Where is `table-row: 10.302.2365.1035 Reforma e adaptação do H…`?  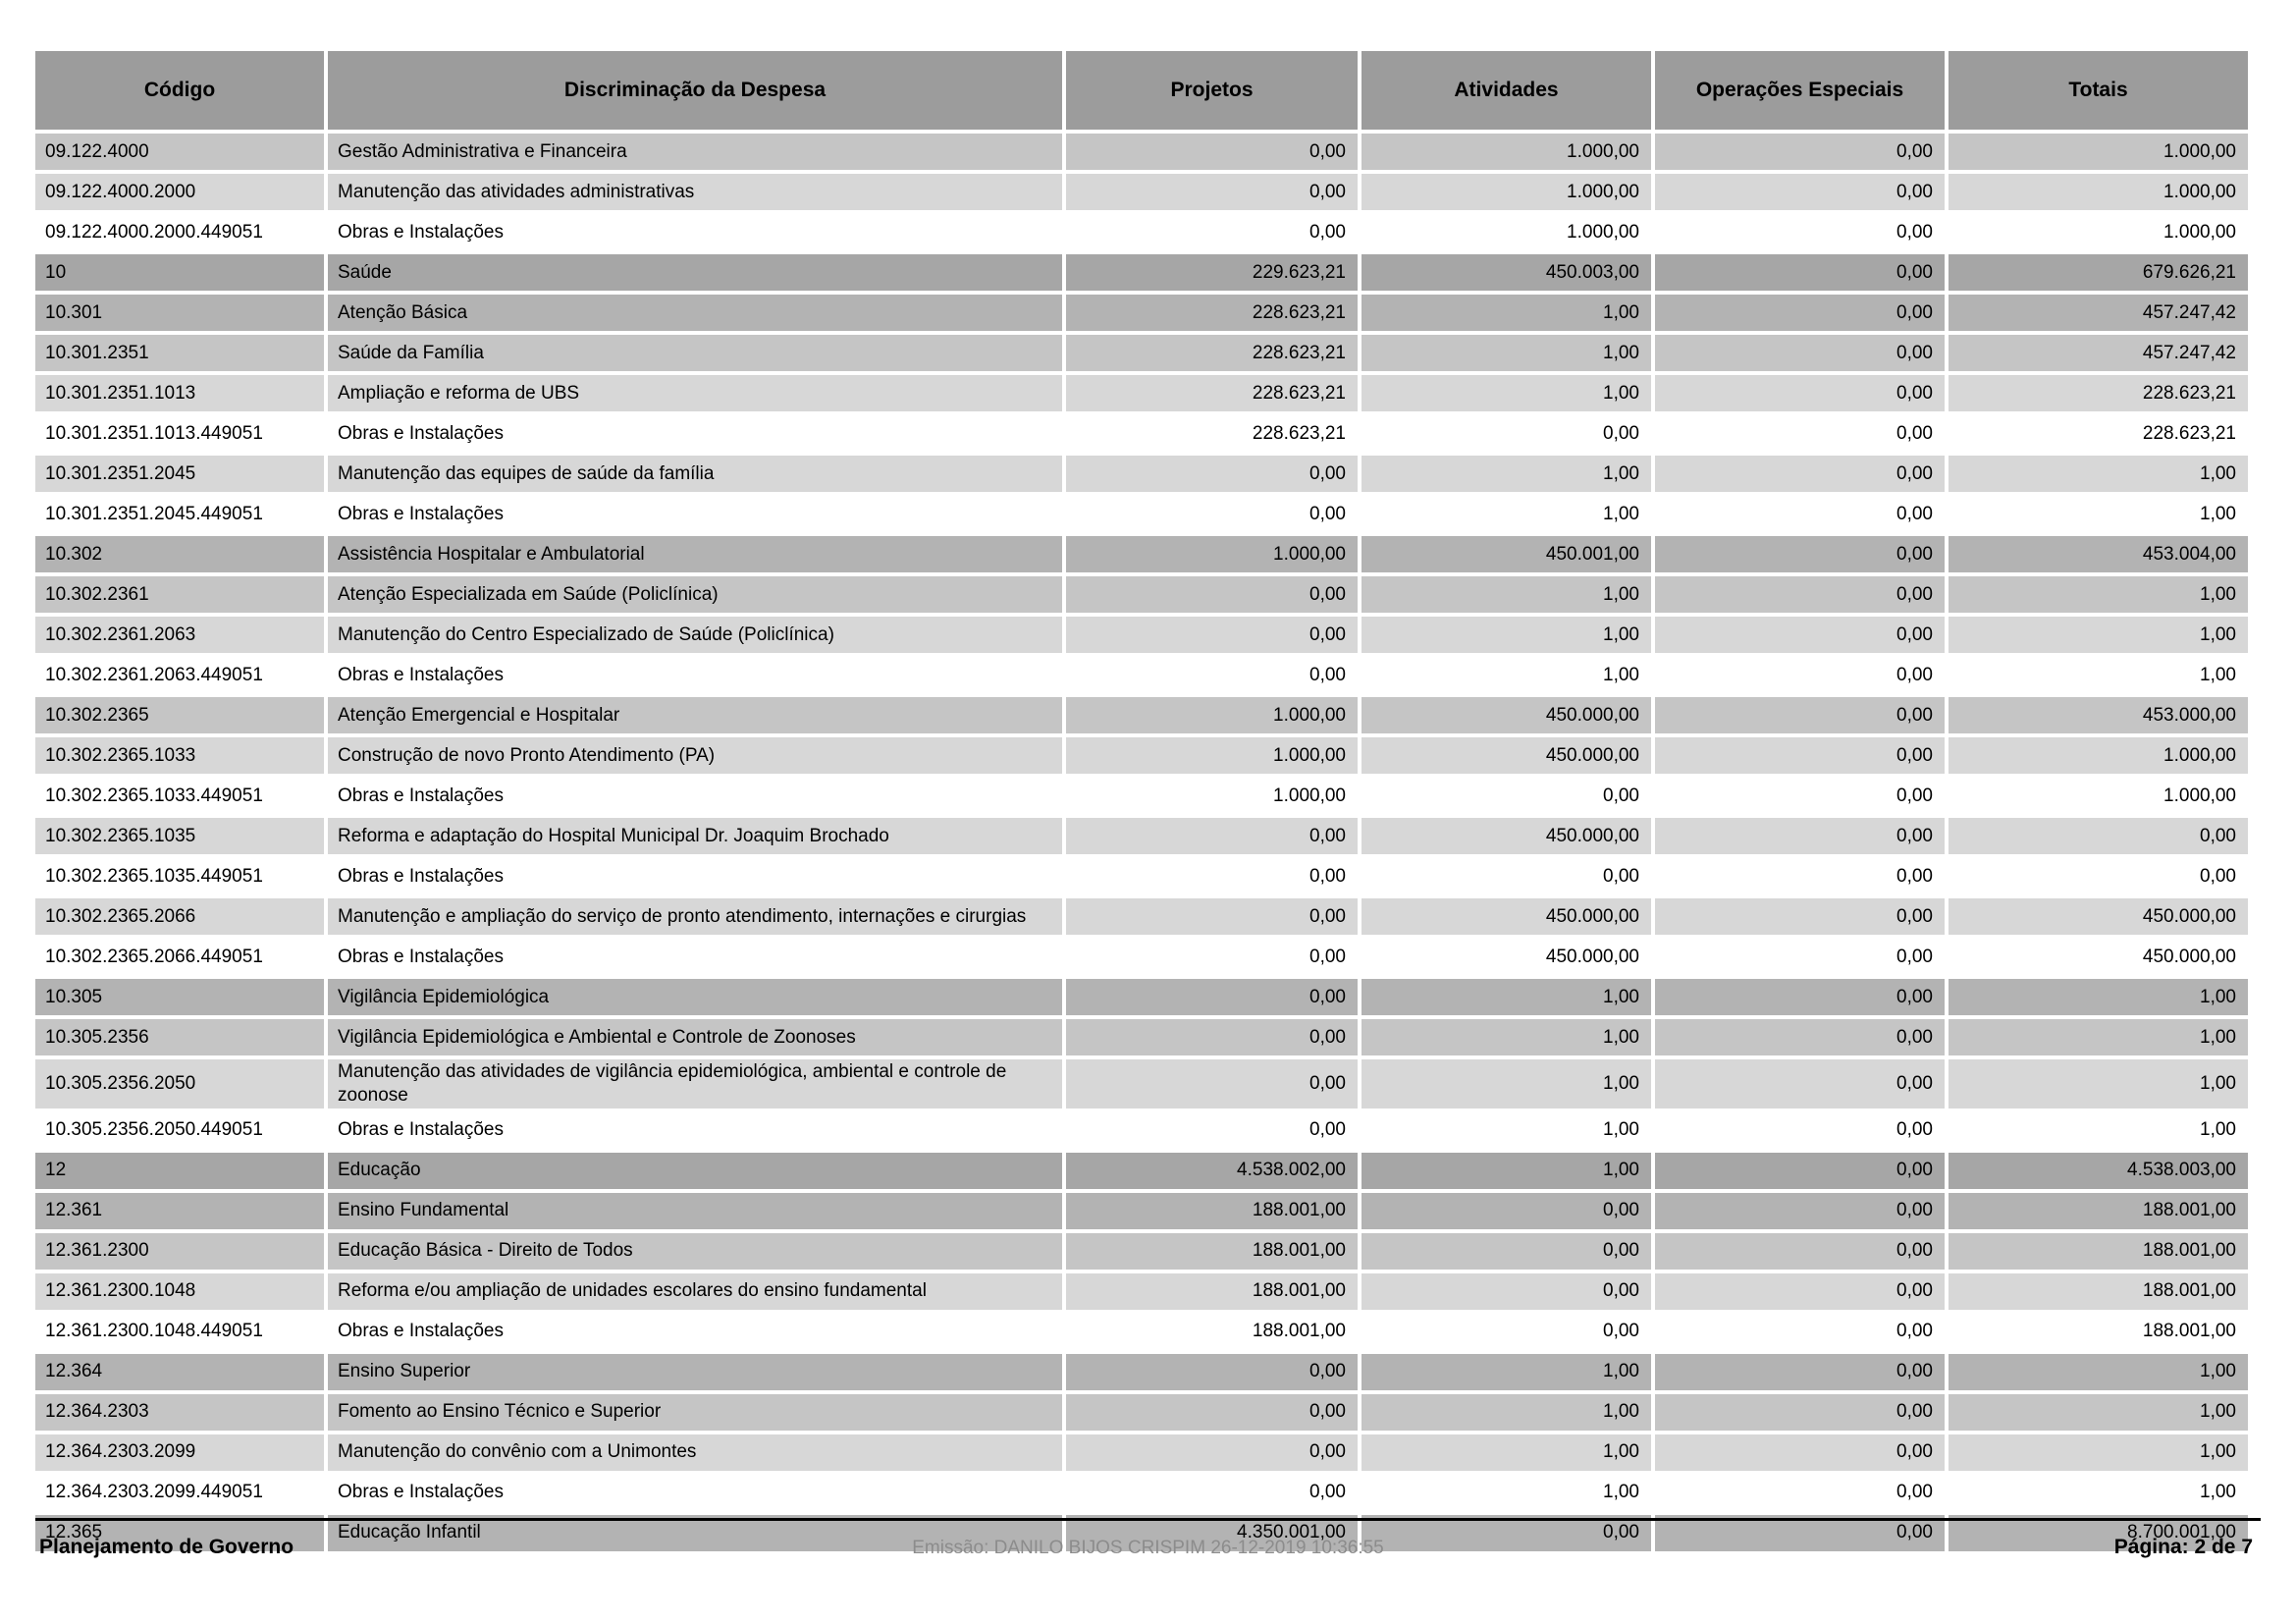
table-row: 10.302.2365.1035 Reforma e adaptação do H… is located at coordinates (1141, 835).